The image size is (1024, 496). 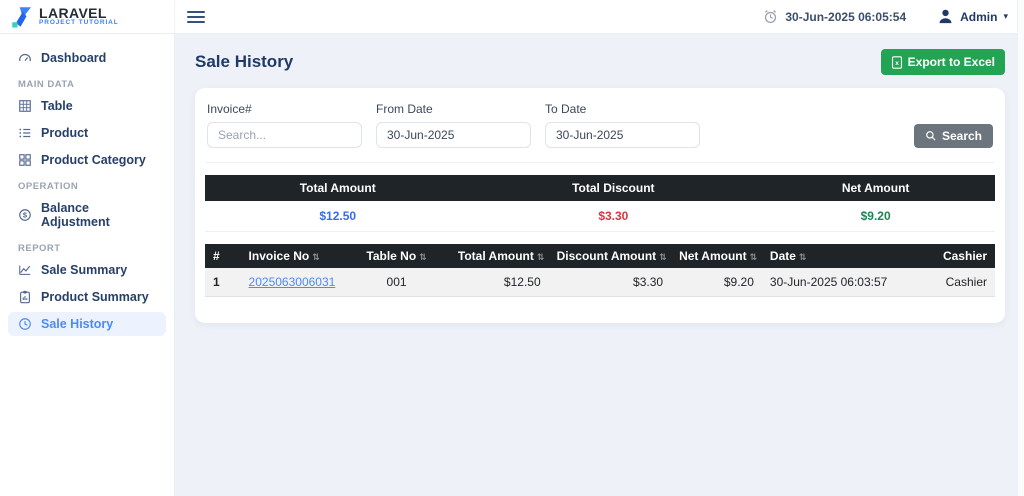 I want to click on sidebar-item-dashboard: Dashboard, so click(x=87, y=58).